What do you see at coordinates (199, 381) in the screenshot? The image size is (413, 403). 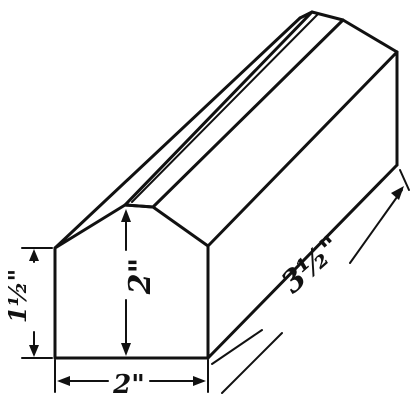 I see `base-width-arrow-right` at bounding box center [199, 381].